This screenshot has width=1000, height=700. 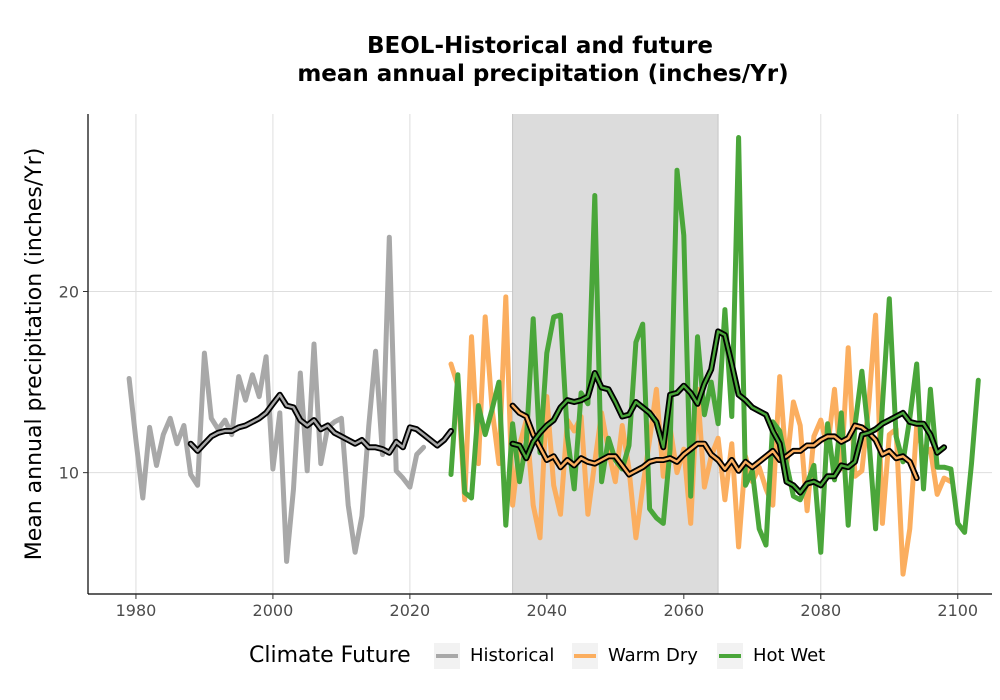 What do you see at coordinates (73, 383) in the screenshot?
I see `y-axis-ticks: 10 20` at bounding box center [73, 383].